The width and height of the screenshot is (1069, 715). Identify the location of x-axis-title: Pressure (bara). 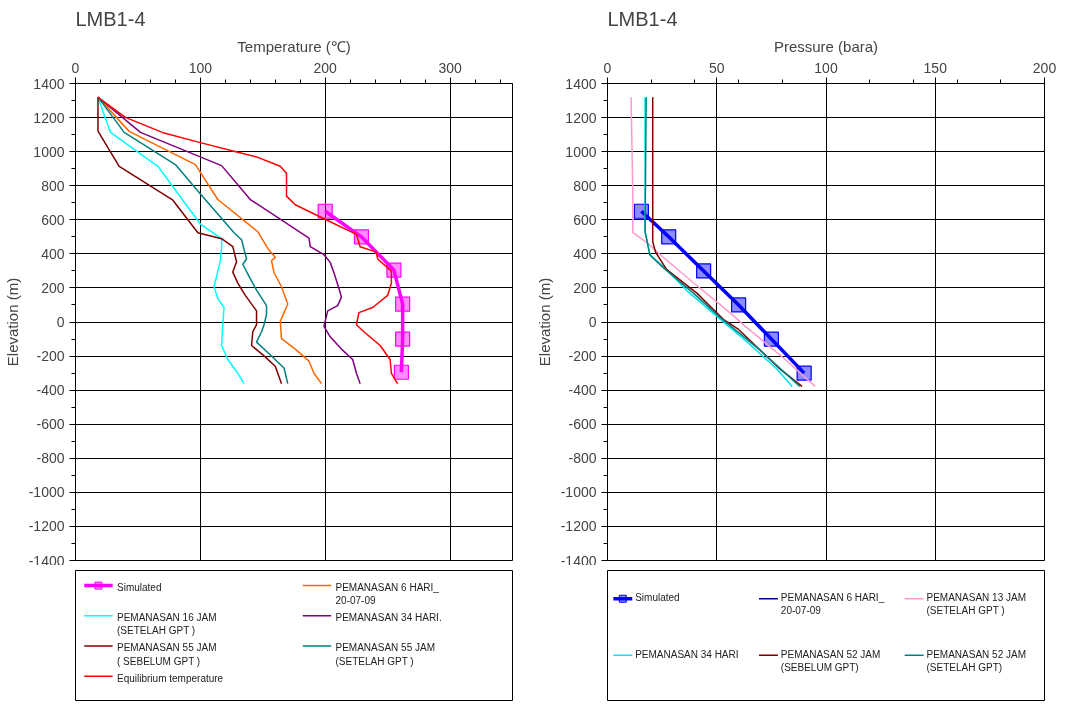
(826, 46).